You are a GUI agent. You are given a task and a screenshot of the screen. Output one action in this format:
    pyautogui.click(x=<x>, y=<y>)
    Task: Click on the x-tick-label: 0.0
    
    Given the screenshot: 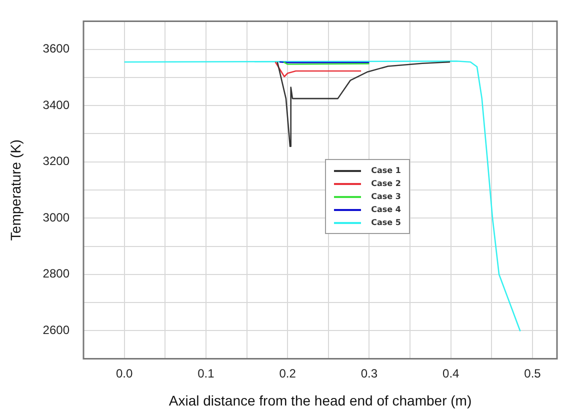 What is the action you would take?
    pyautogui.click(x=124, y=373)
    